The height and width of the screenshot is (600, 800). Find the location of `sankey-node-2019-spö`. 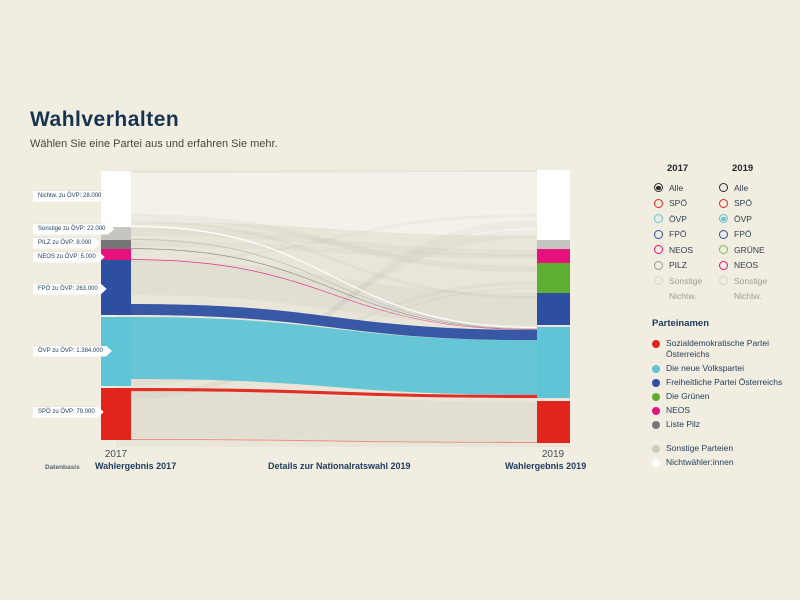

sankey-node-2019-spö is located at coordinates (553, 422).